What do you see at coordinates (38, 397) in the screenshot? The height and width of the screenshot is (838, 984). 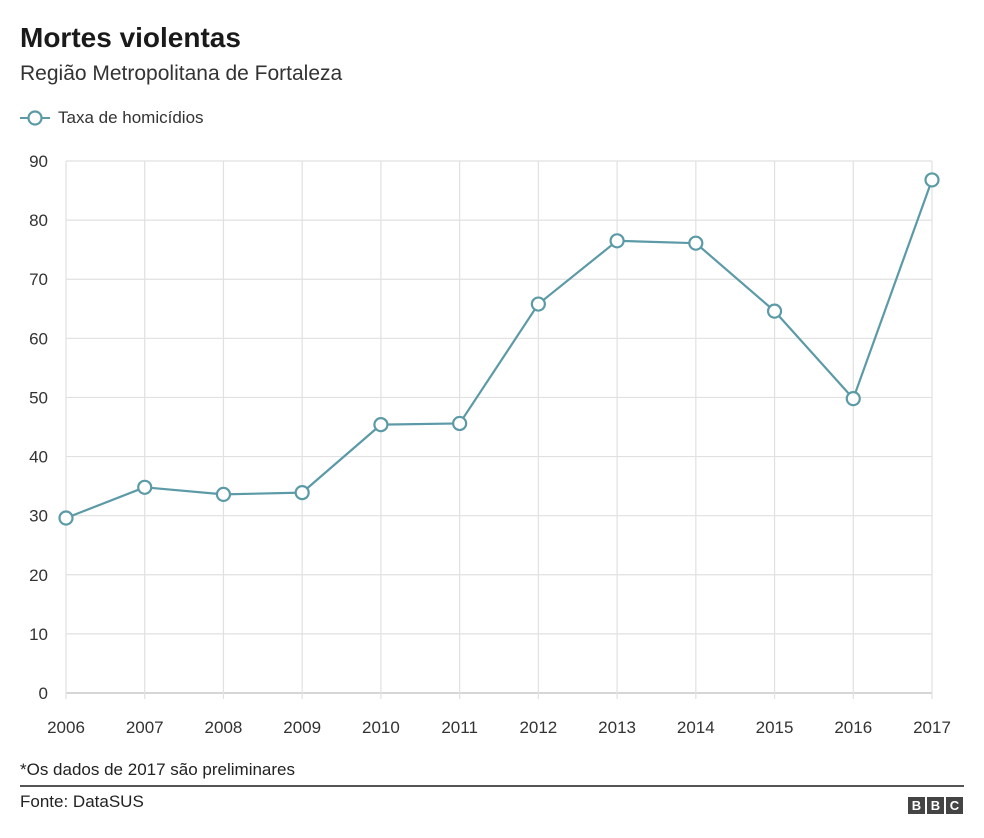 I see `y-tick-label: 50` at bounding box center [38, 397].